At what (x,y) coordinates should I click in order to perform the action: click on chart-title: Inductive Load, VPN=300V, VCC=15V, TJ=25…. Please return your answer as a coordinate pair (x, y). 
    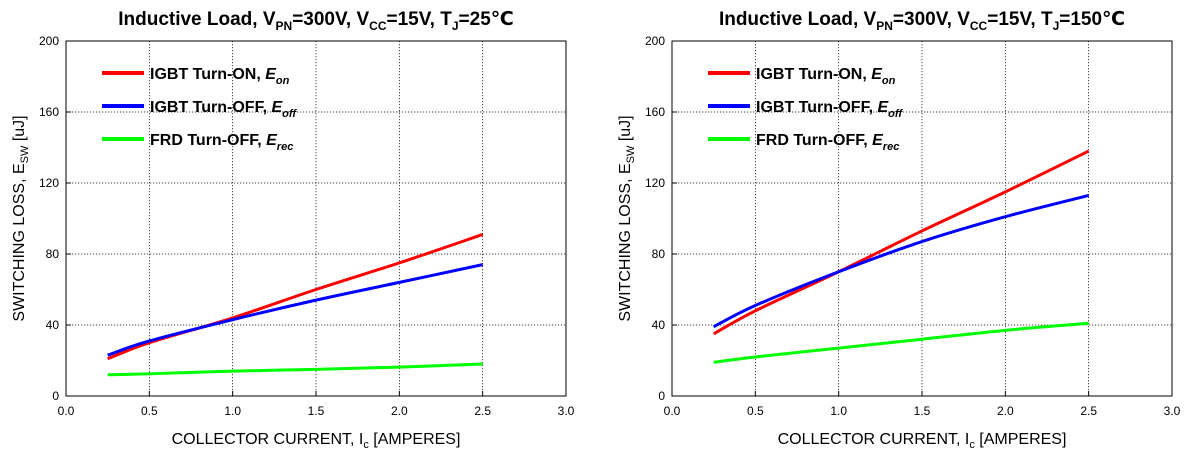
    Looking at the image, I should click on (316, 21).